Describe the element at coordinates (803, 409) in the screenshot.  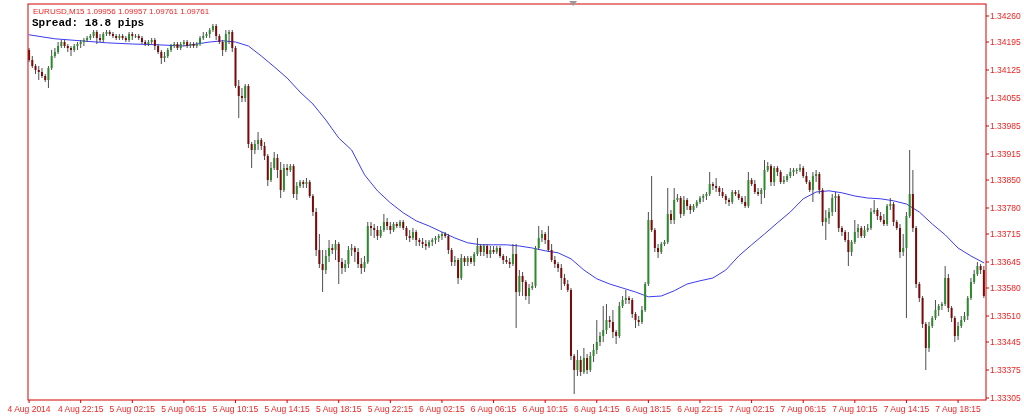
I see `x-tick-label: 7 Aug 06:15` at that location.